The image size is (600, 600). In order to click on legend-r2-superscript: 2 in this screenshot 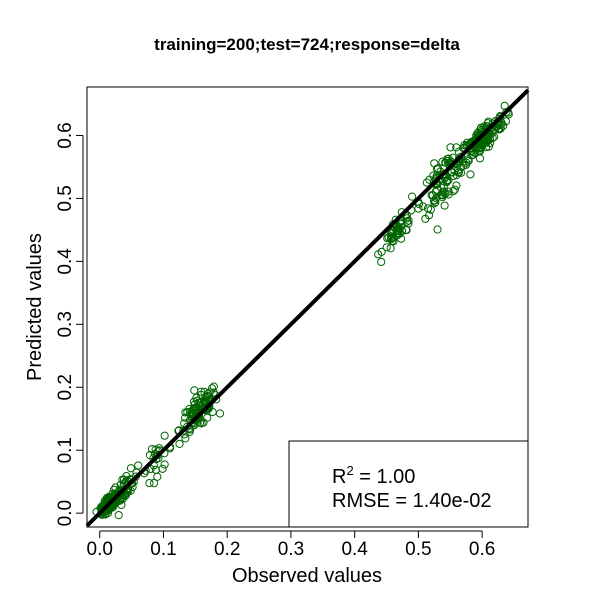, I will do `click(349, 470)`.